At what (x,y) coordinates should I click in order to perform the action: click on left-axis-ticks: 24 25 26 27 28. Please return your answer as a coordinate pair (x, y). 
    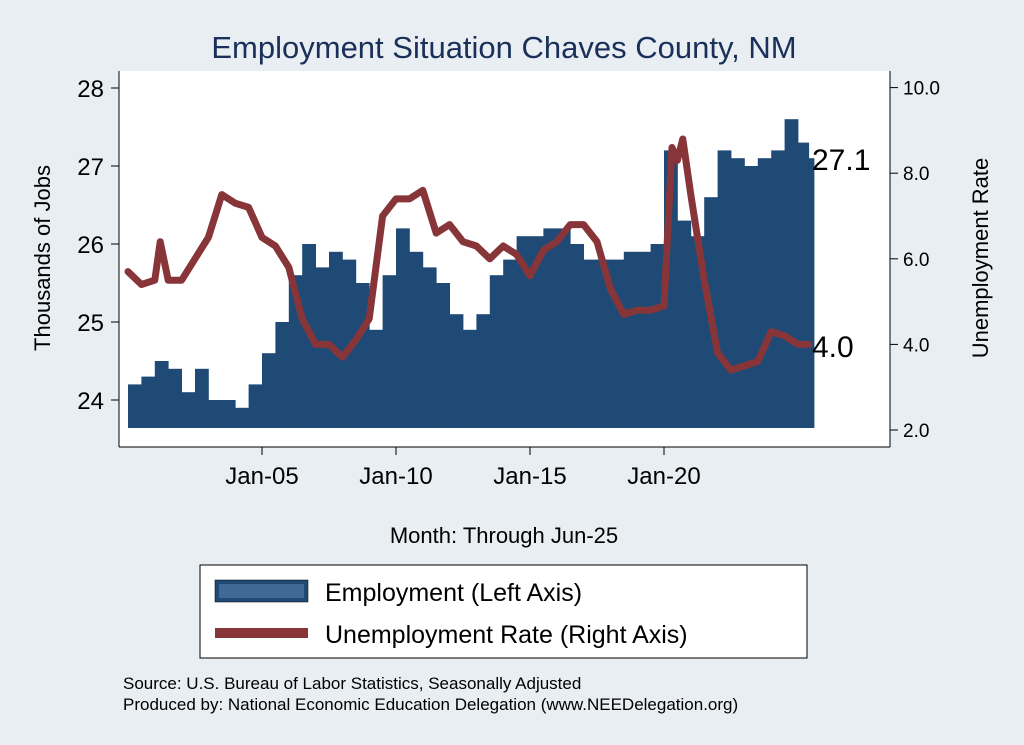
    Looking at the image, I should click on (98, 245).